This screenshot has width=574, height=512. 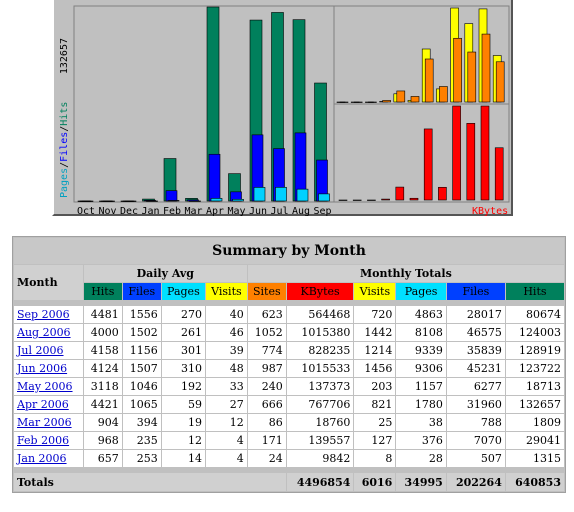 I want to click on month-cell: Mar 2006, so click(x=48, y=422).